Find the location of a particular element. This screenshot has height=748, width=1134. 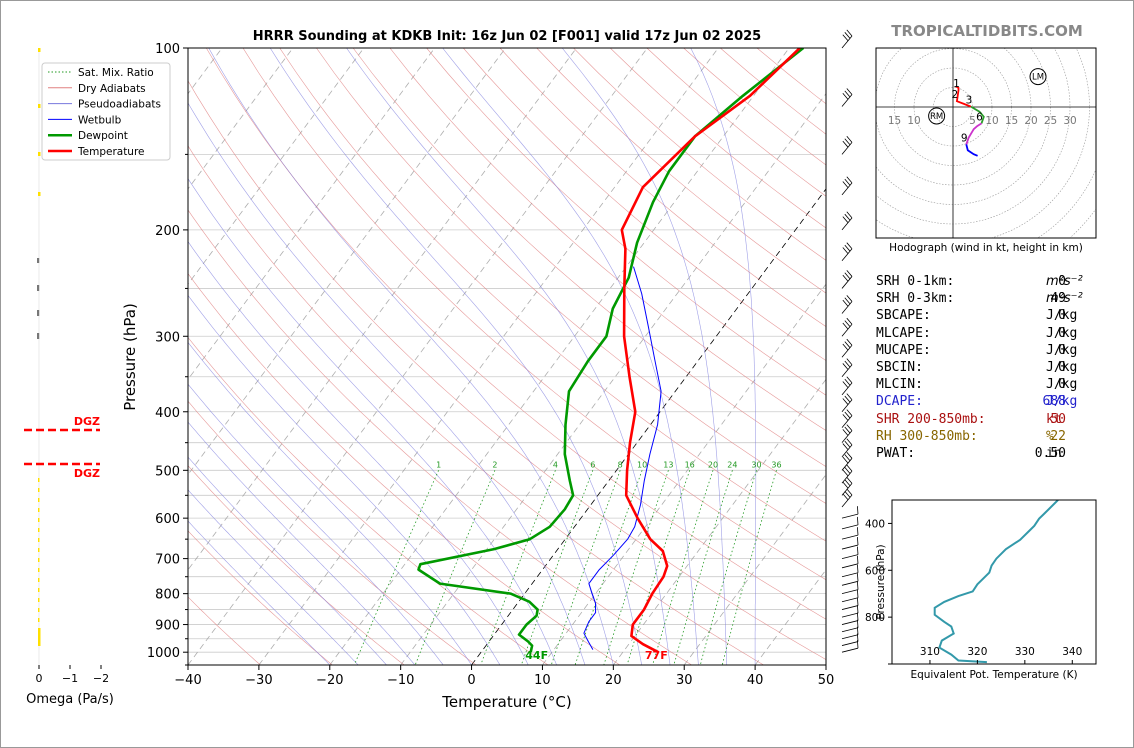

surface-dewpoint-label: 44F is located at coordinates (536, 655).